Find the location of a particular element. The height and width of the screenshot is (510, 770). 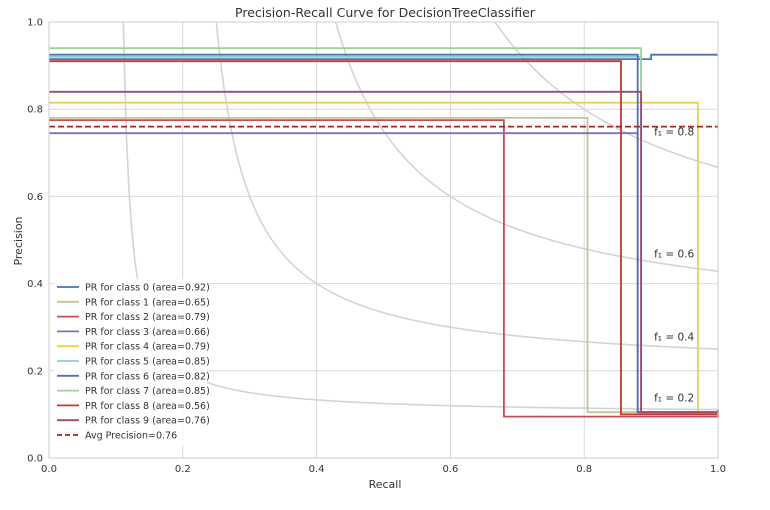

x-tick-label: 0.8 is located at coordinates (584, 469).